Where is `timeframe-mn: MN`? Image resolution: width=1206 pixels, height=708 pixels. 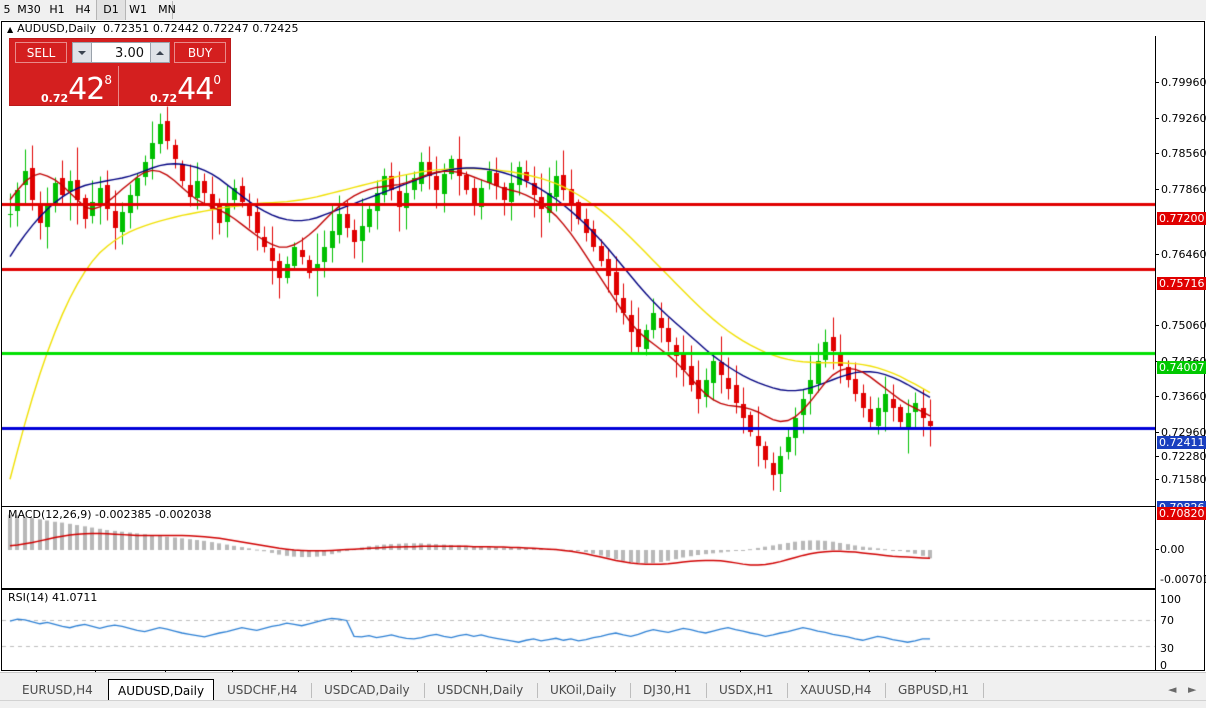
timeframe-mn: MN is located at coordinates (167, 9).